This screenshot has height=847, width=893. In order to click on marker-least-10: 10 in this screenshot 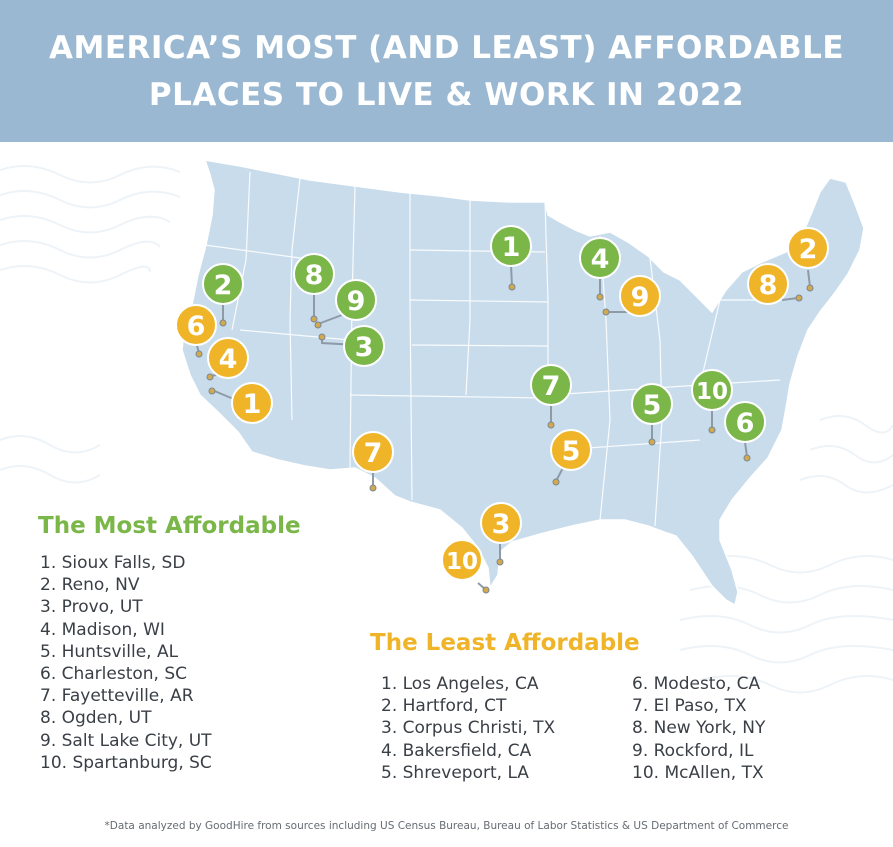, I will do `click(462, 560)`.